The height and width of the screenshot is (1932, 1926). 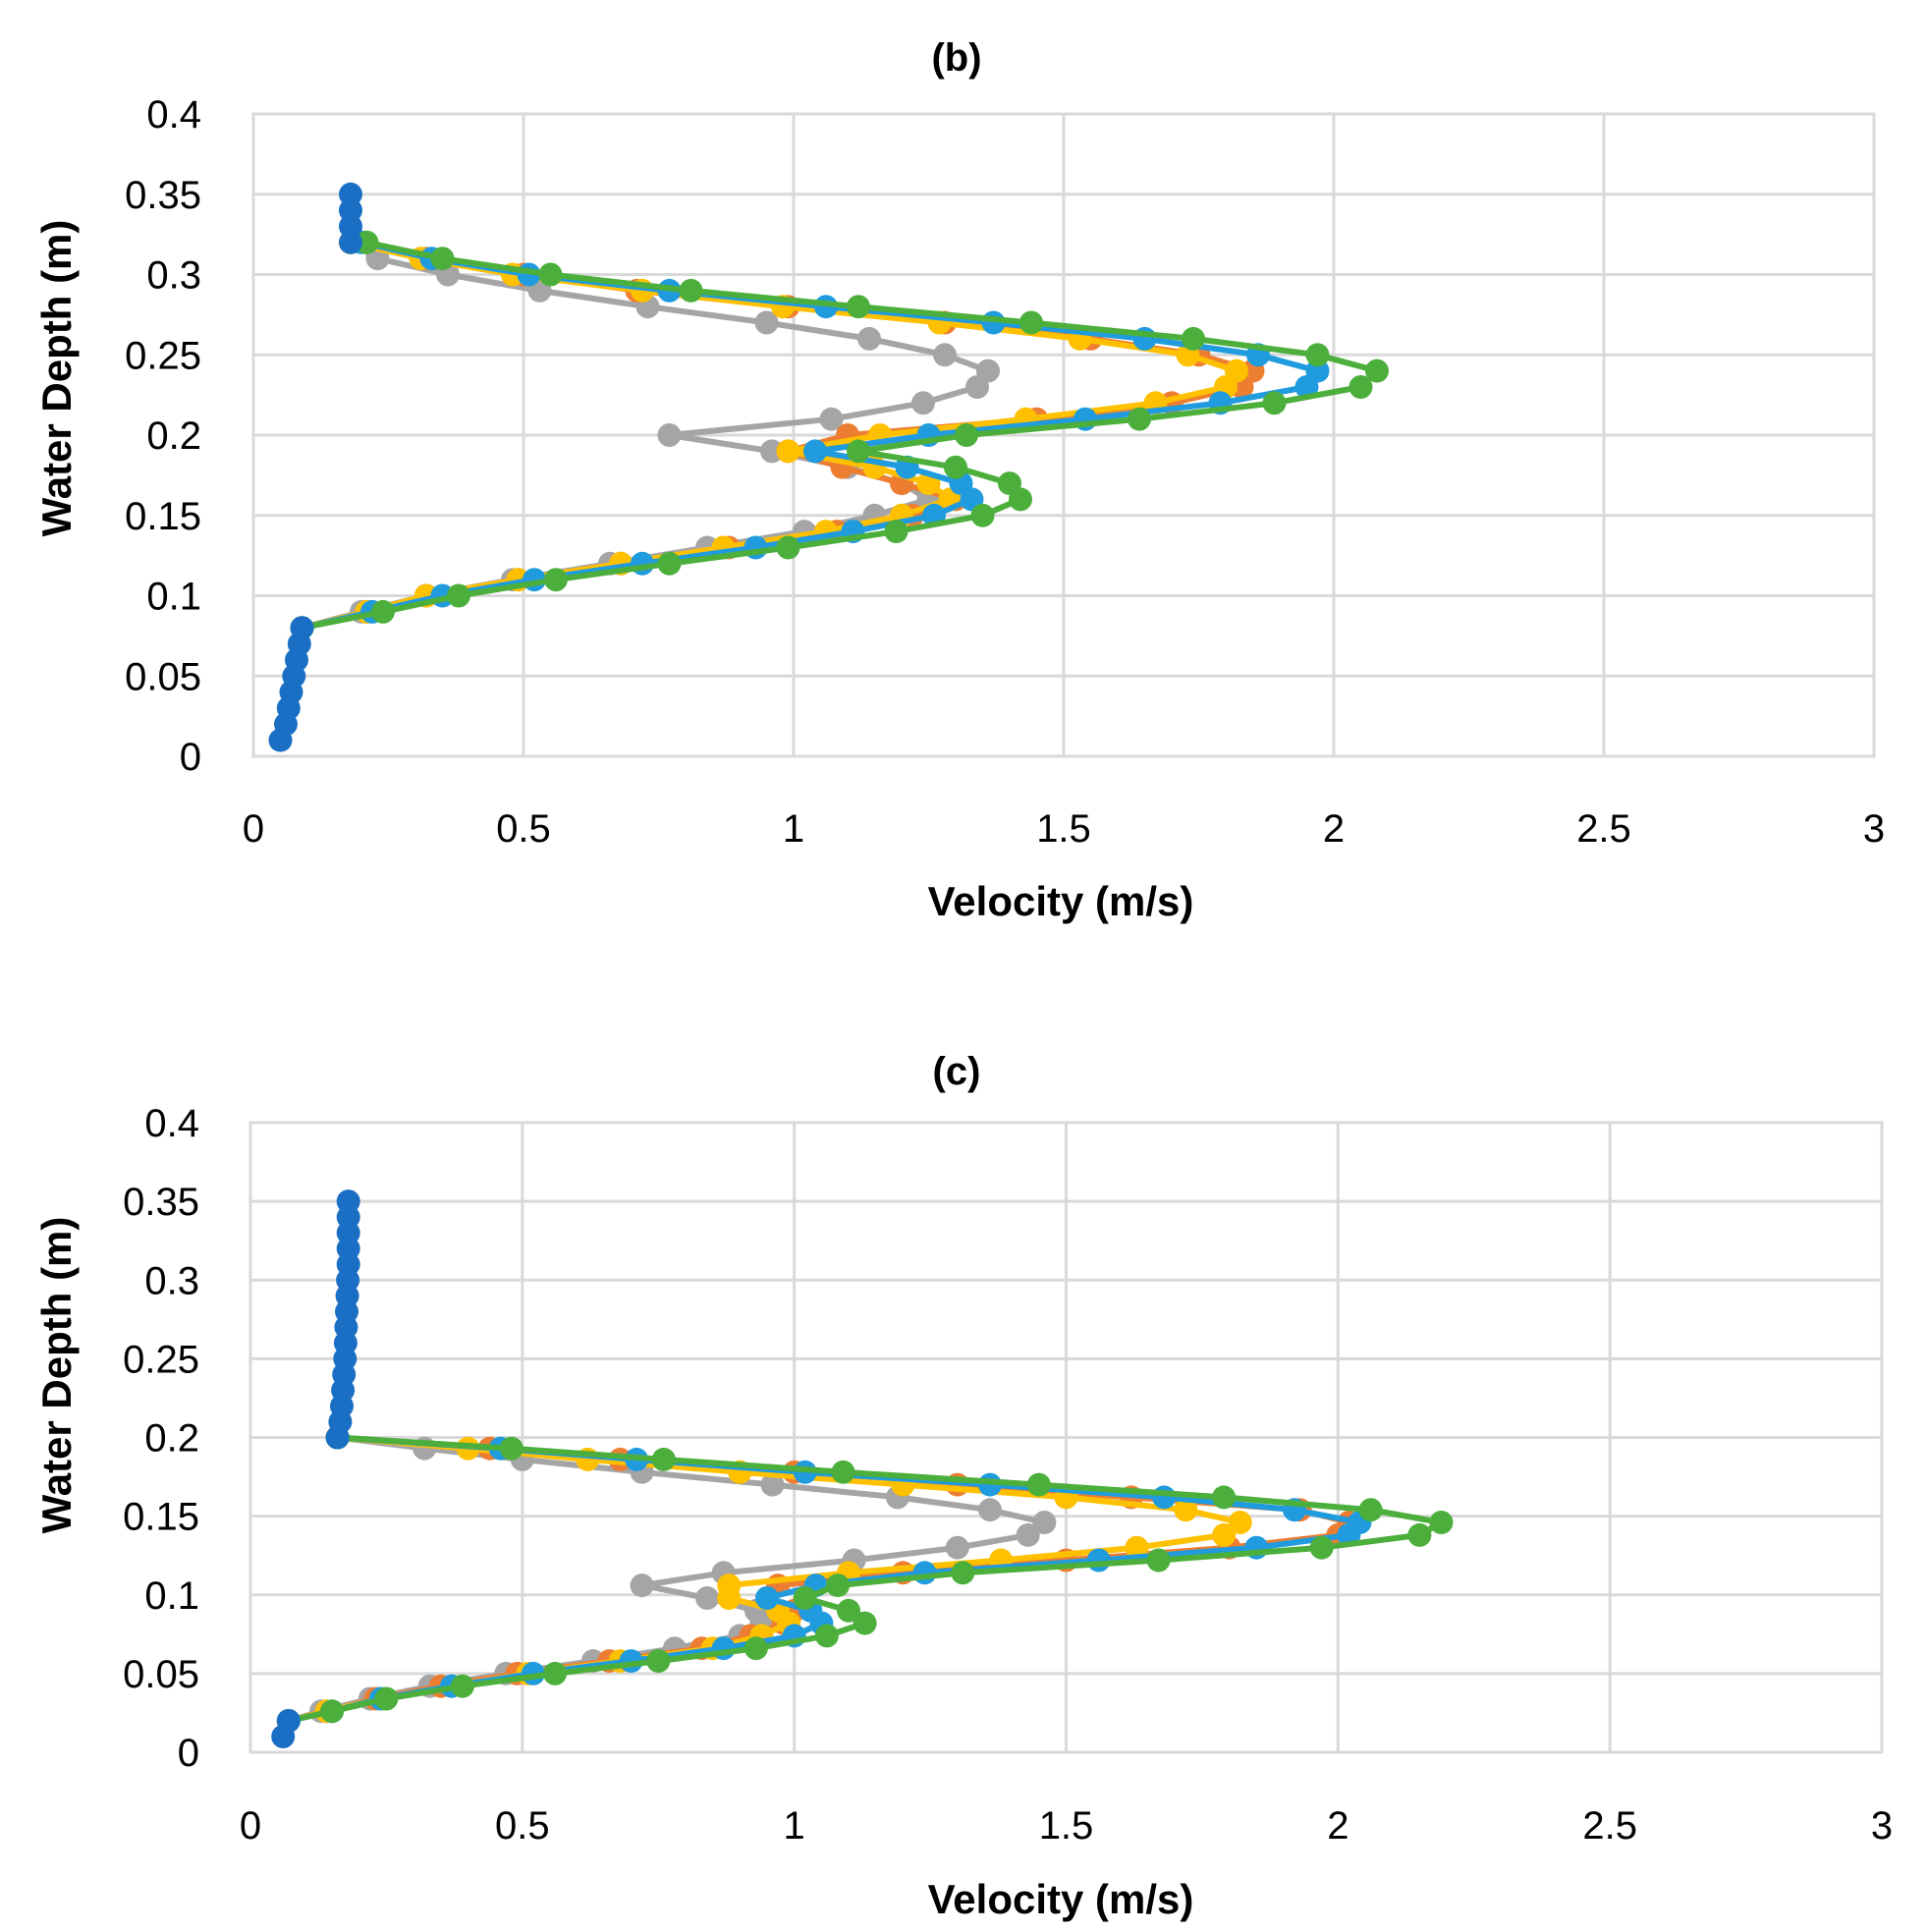 I want to click on y-tick-label: 0.1, so click(x=171, y=1596).